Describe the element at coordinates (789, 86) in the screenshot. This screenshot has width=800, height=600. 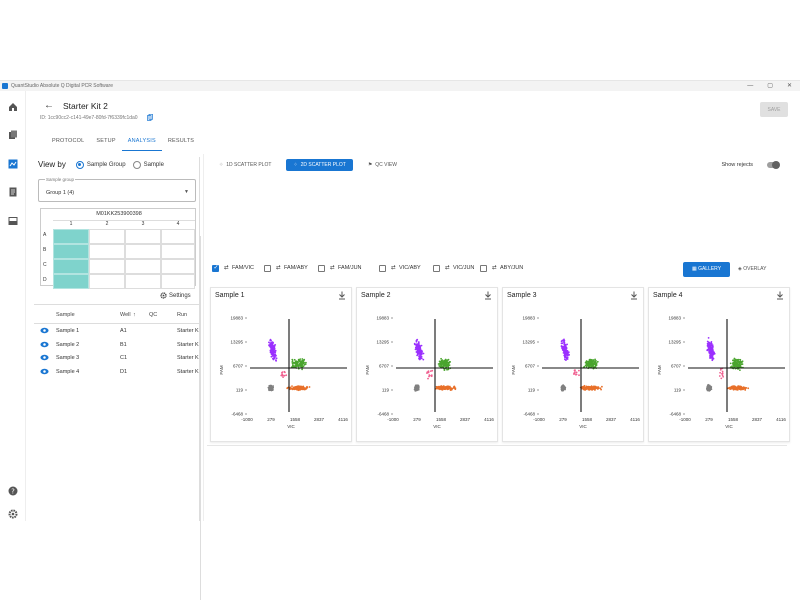
I see `close-button: ✕` at that location.